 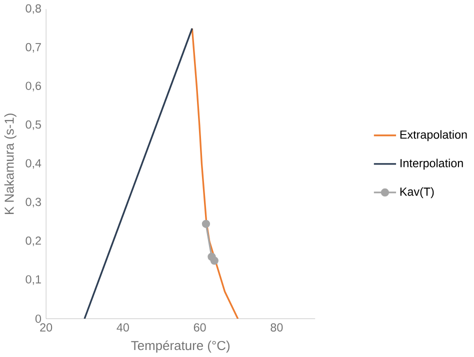 I want to click on y-tick-label: 0,3, so click(x=33, y=203).